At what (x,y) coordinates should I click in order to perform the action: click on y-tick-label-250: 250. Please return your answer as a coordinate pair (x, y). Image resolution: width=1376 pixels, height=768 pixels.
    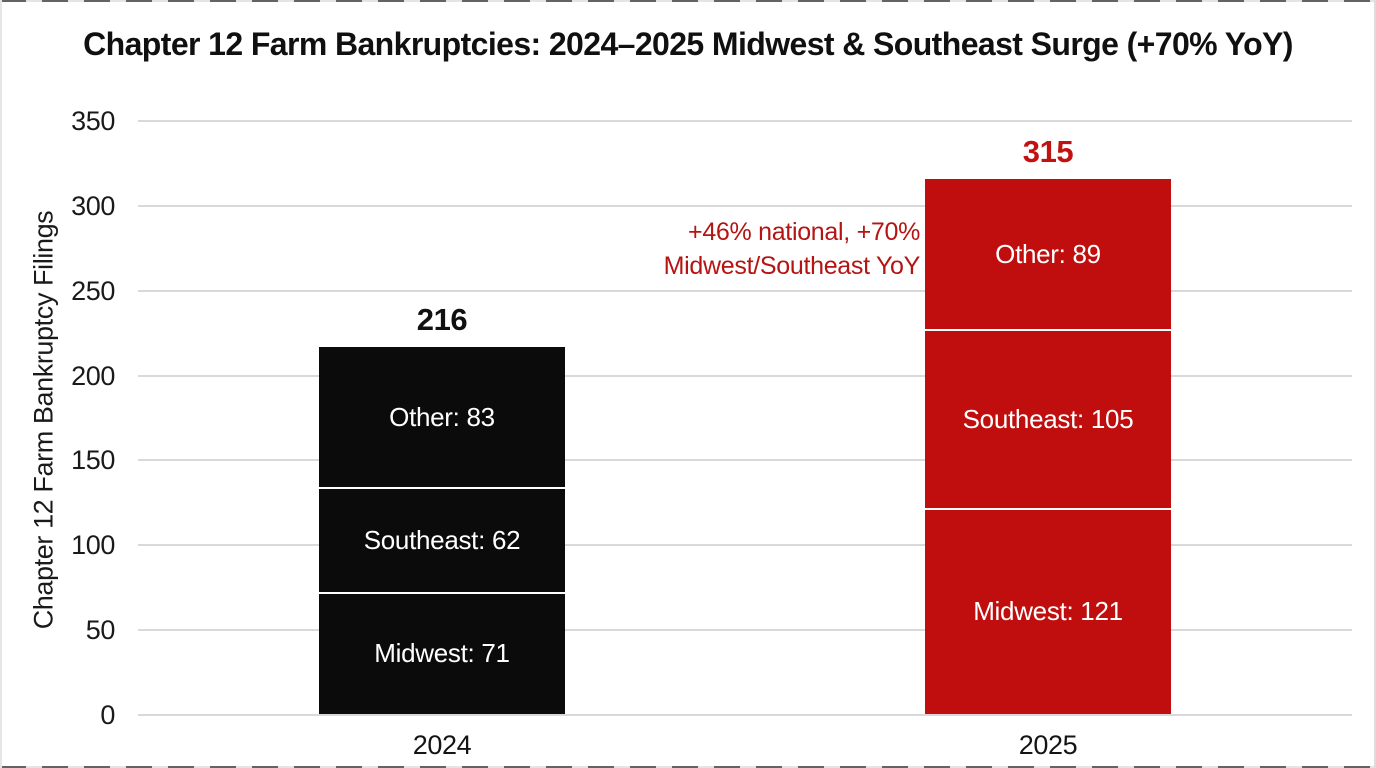
    Looking at the image, I should click on (93, 291).